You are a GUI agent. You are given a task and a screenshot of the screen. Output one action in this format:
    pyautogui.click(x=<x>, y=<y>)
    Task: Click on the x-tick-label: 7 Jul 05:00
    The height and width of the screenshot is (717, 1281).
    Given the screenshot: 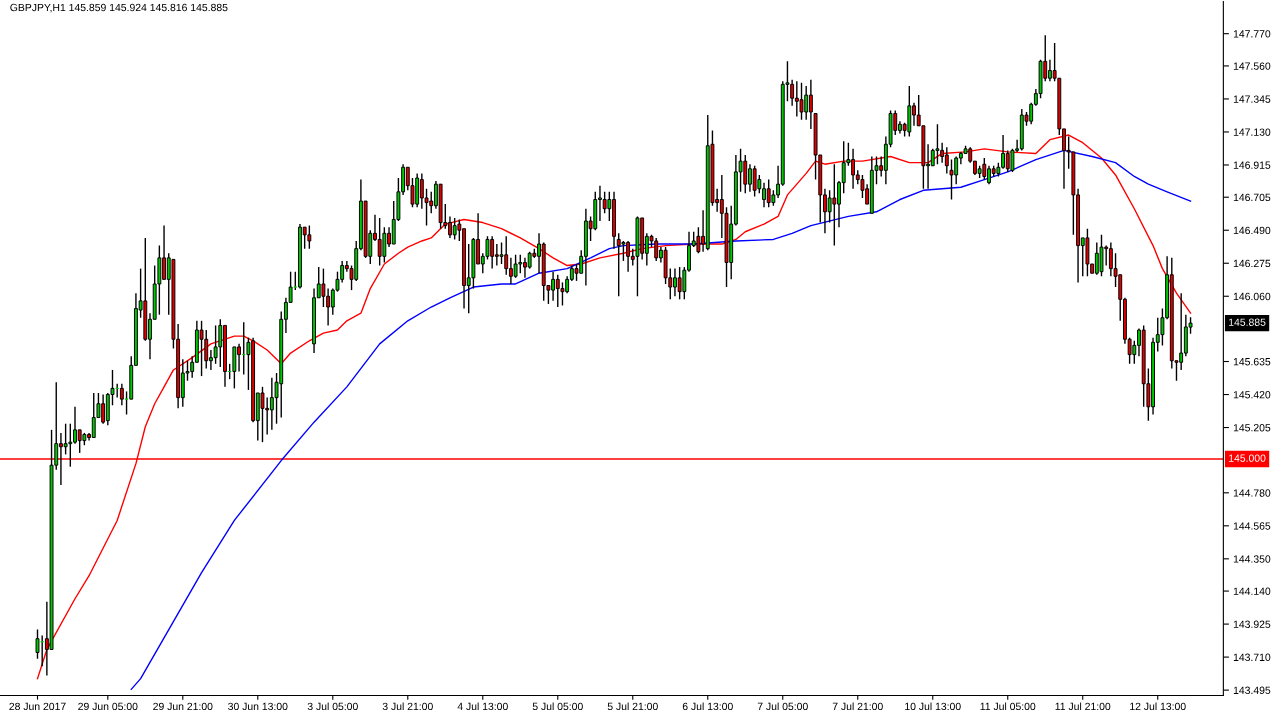 What is the action you would take?
    pyautogui.click(x=782, y=706)
    